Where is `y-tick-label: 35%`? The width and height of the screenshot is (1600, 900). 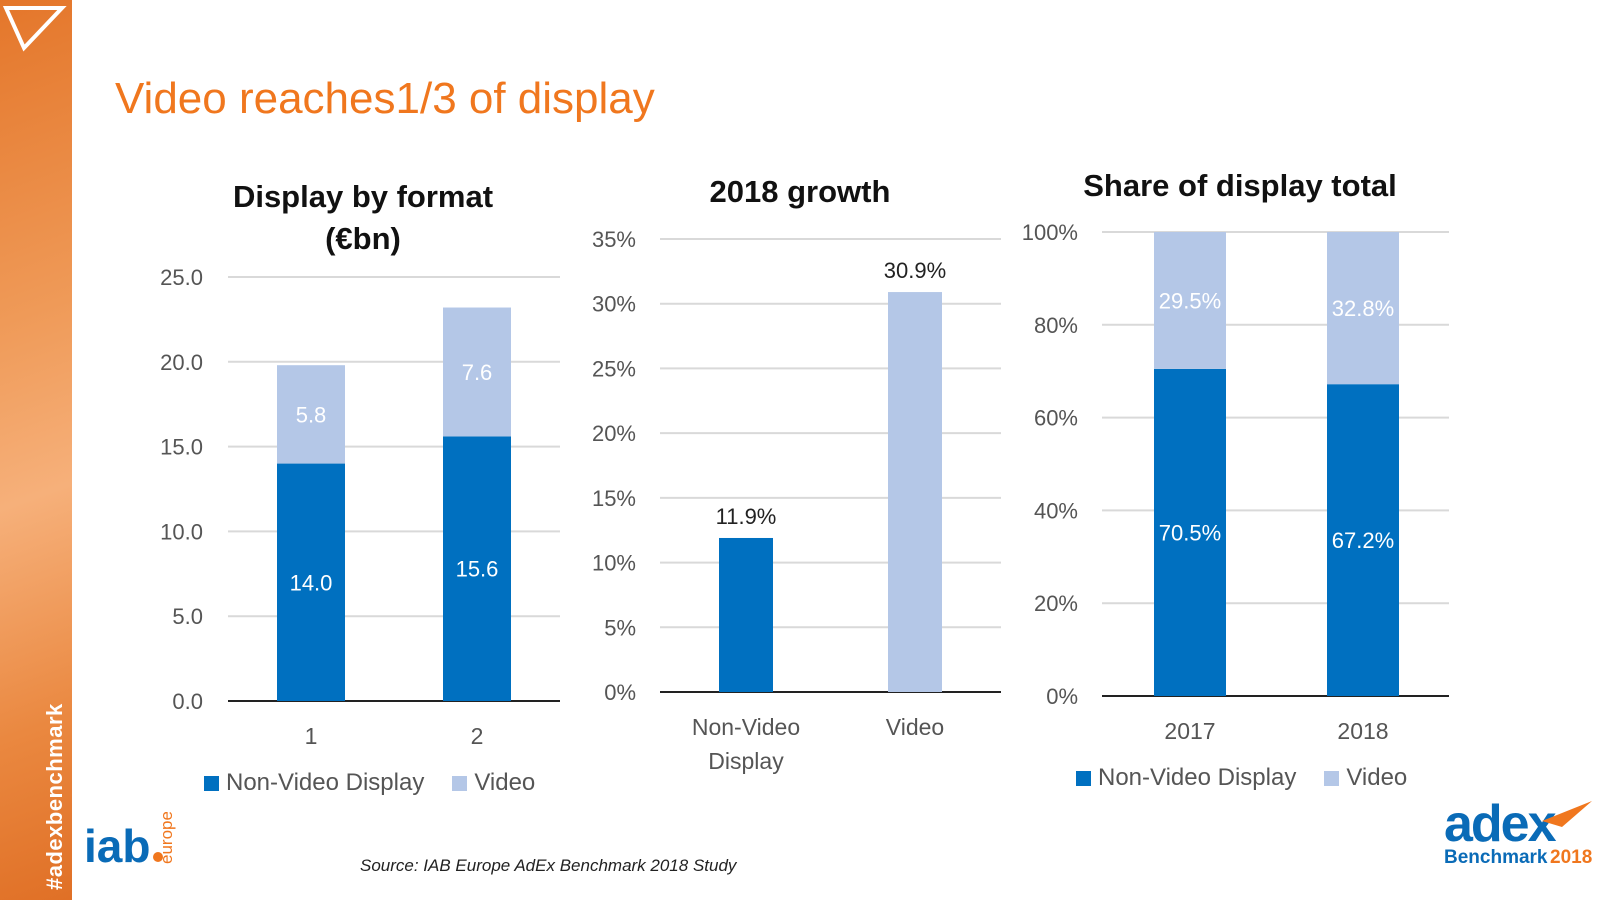 y-tick-label: 35% is located at coordinates (614, 239).